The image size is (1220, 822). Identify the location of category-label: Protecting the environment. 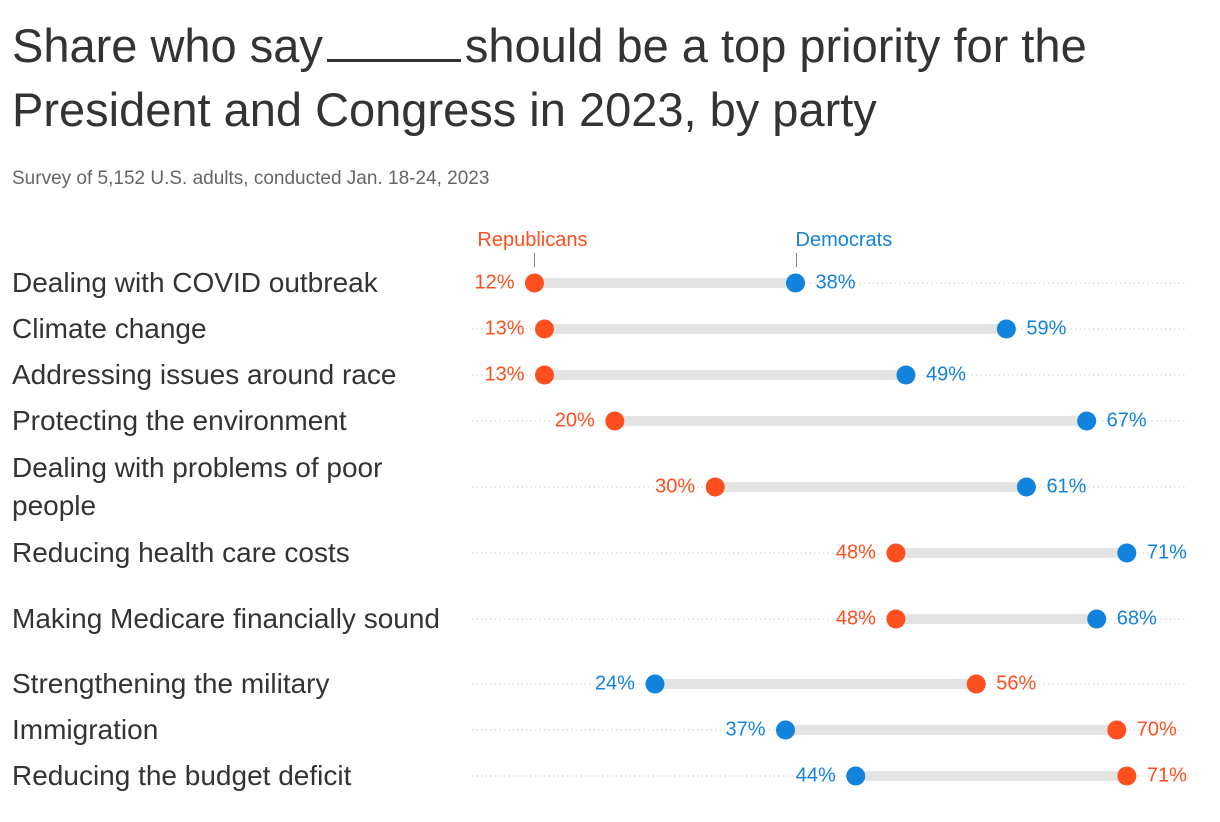
(179, 420).